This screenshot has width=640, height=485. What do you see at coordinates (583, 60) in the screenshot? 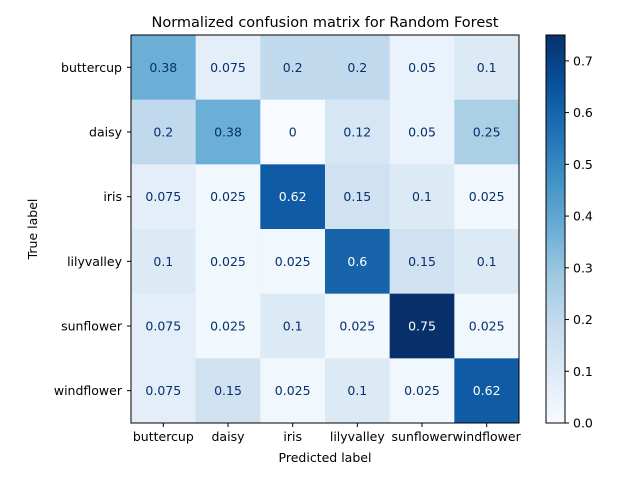
I see `colorbar-tick-label: 0.7` at bounding box center [583, 60].